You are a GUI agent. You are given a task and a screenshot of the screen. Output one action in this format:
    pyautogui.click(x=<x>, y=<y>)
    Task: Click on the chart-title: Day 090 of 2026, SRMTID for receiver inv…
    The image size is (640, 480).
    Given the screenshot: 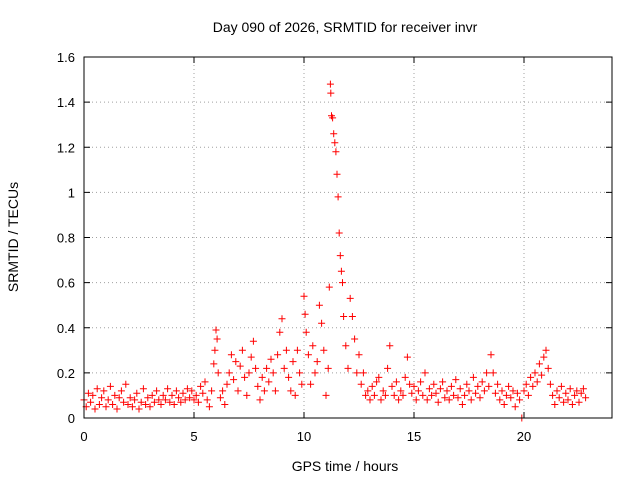 What is the action you would take?
    pyautogui.click(x=345, y=27)
    